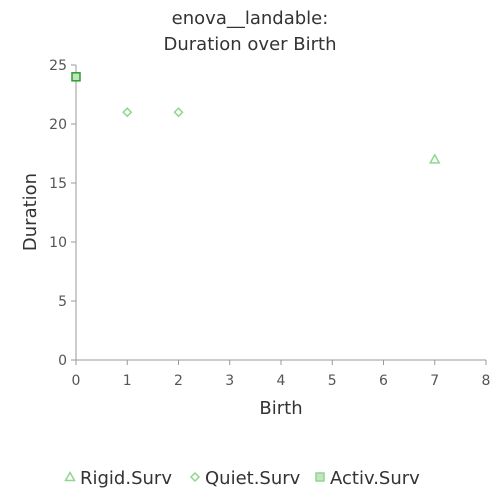 This screenshot has height=500, width=500. I want to click on x-tick-label: 7, so click(434, 381).